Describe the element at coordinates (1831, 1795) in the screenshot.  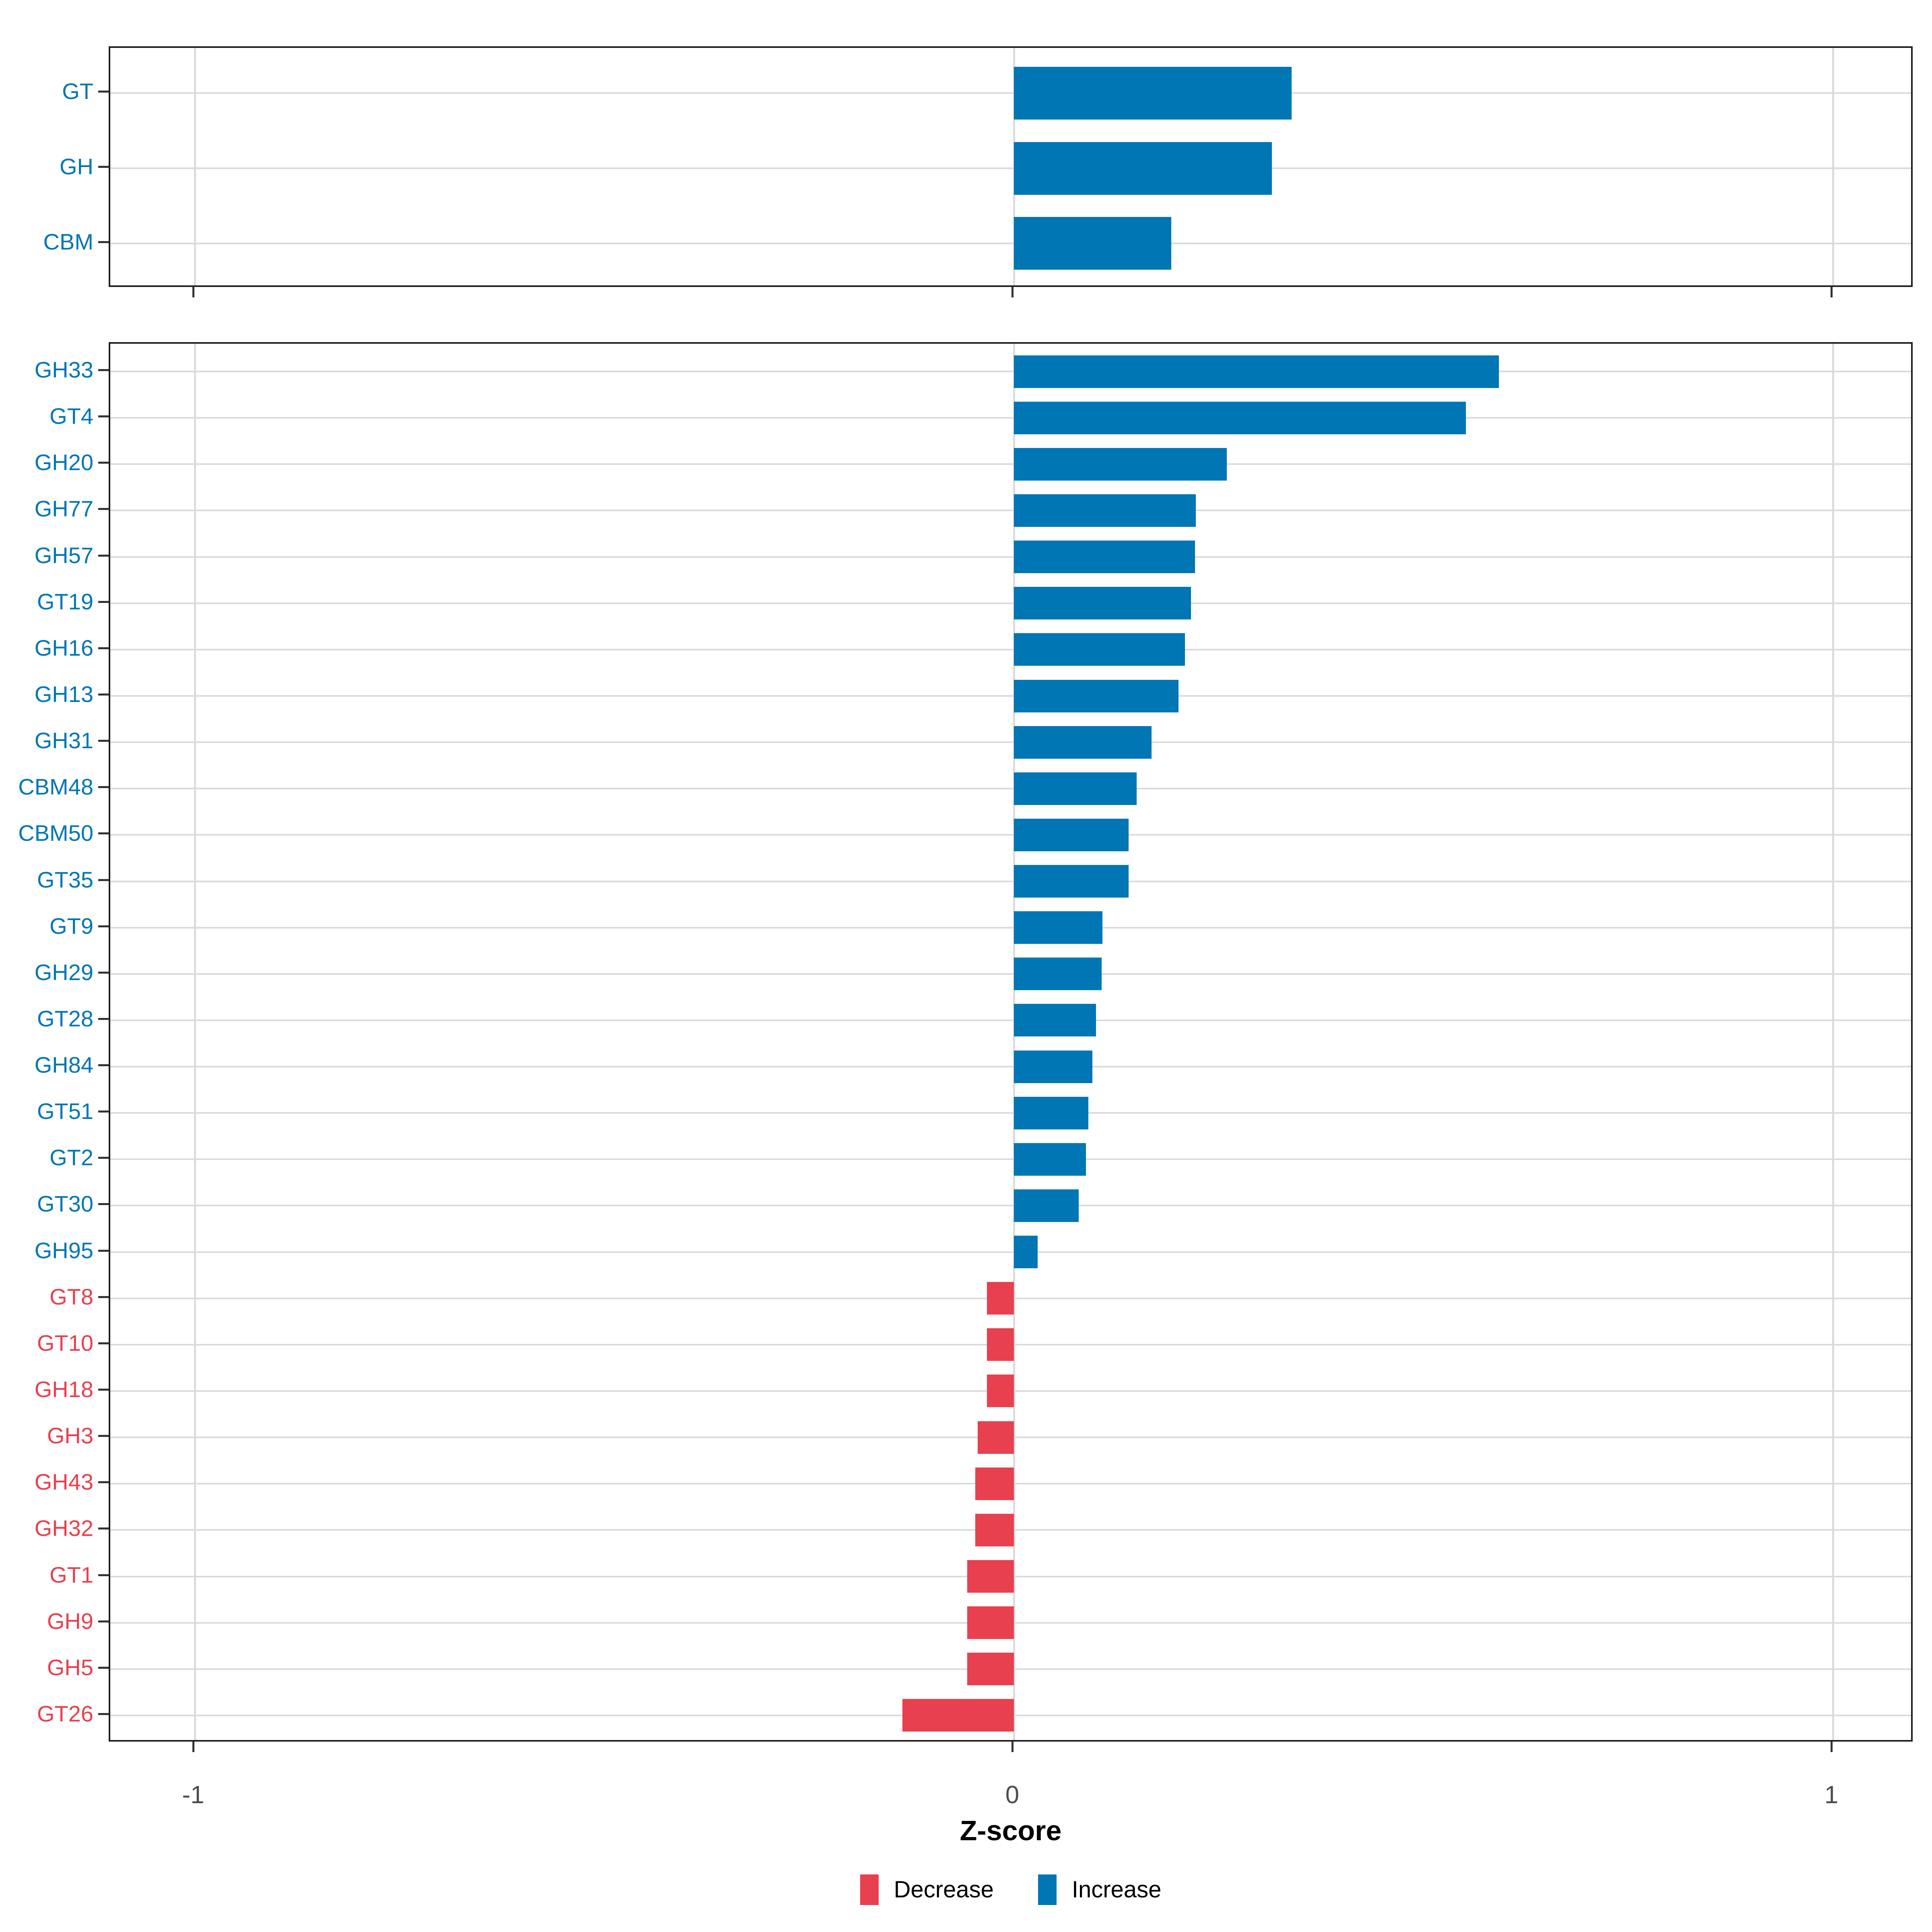
I see `x-tick-label: 1` at that location.